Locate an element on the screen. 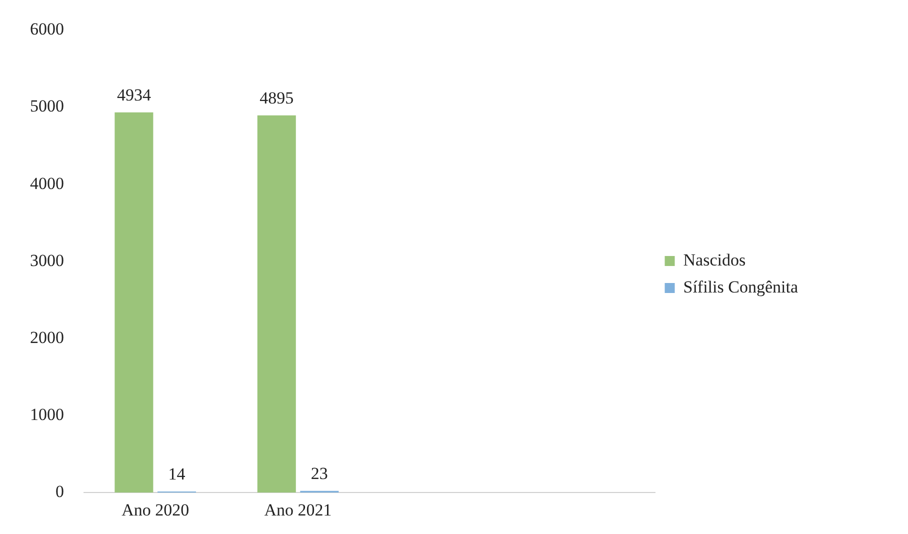 The height and width of the screenshot is (534, 908). y-tick-label: 2000 is located at coordinates (47, 337).